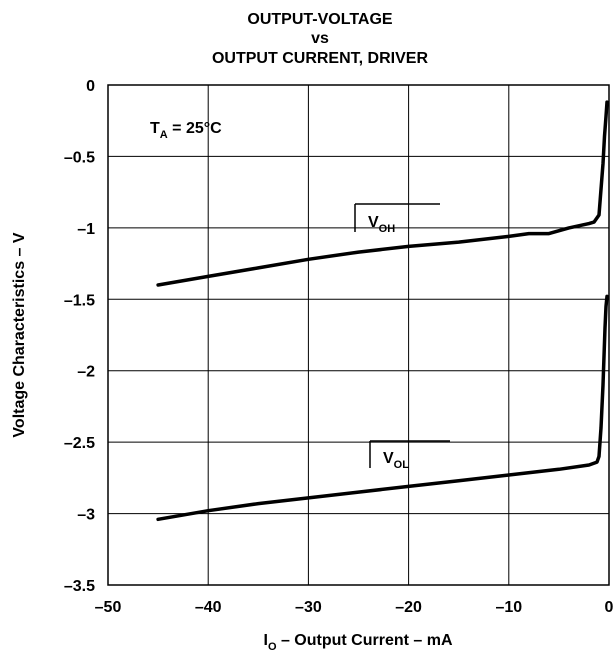 The width and height of the screenshot is (614, 658). Describe the element at coordinates (320, 58) in the screenshot. I see `chart-title-line-3: OUTPUT CURRENT, DRIVER` at that location.